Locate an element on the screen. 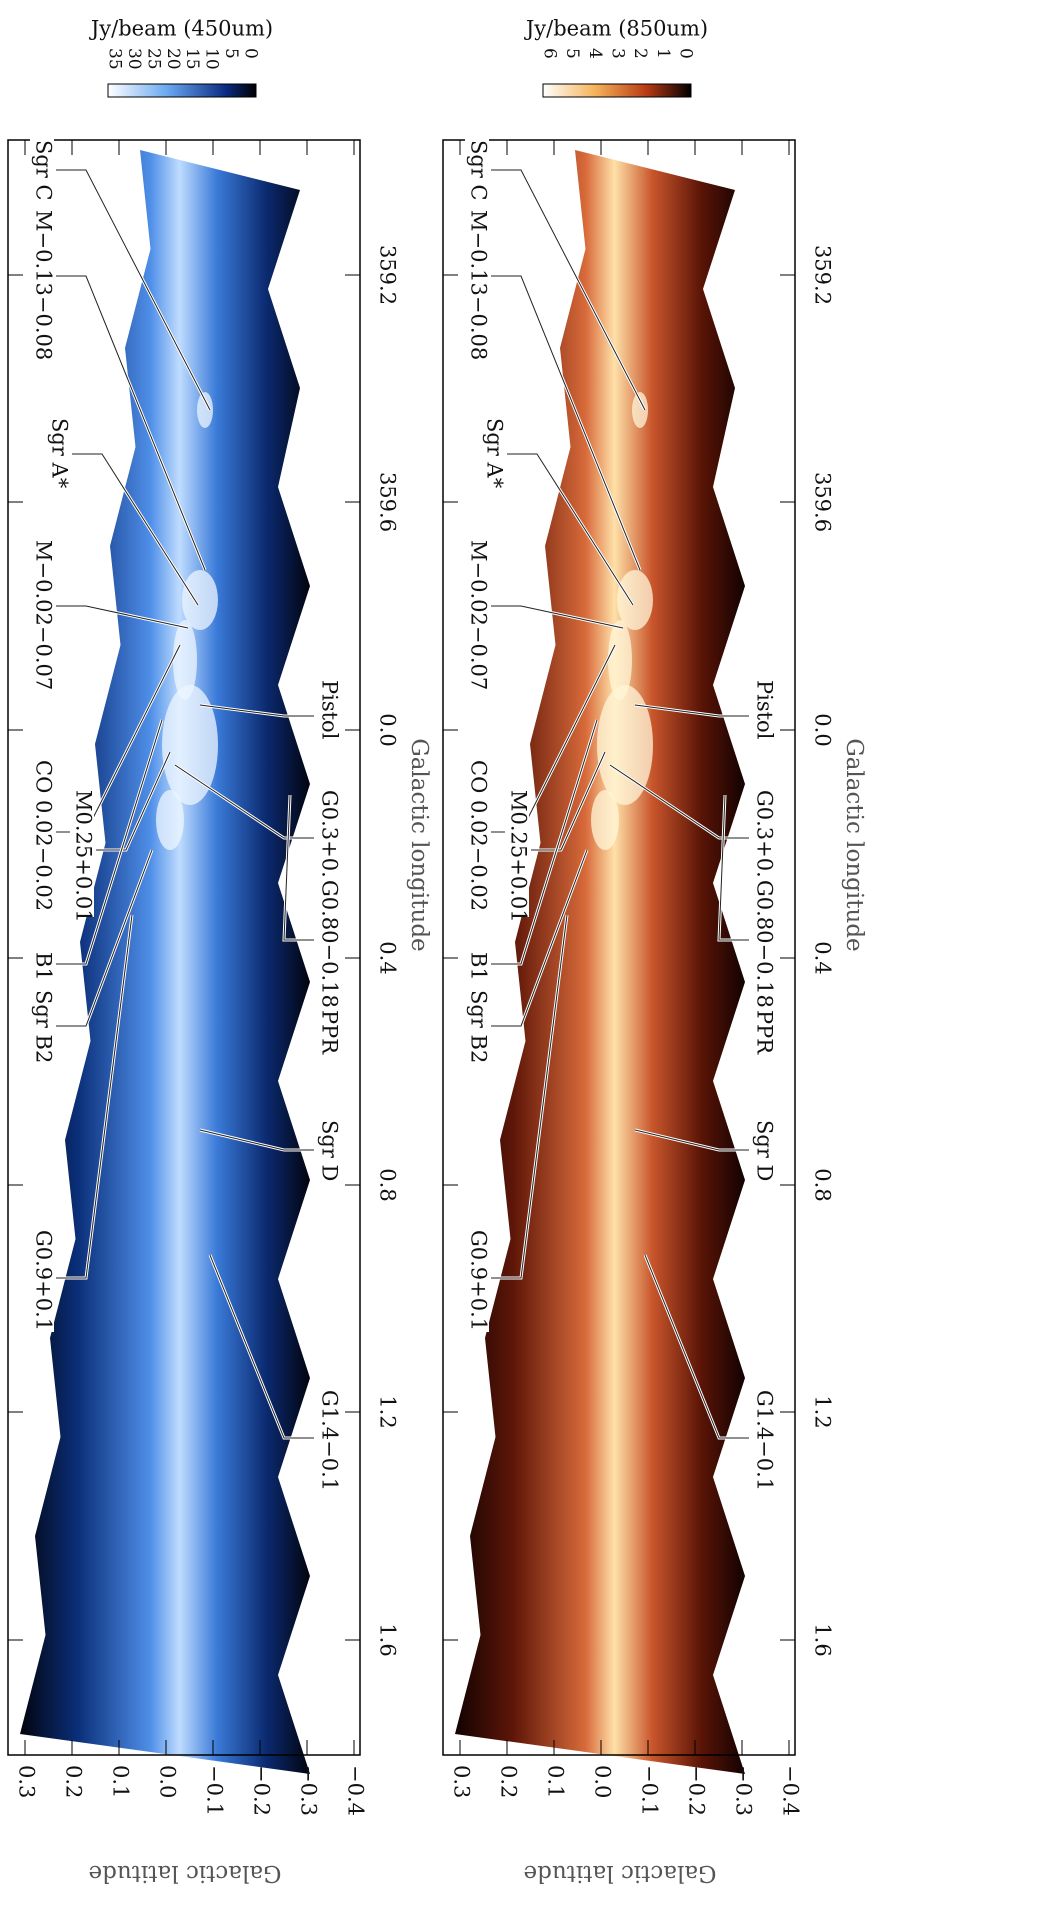  annotation: Sgr C is located at coordinates (44, 170).